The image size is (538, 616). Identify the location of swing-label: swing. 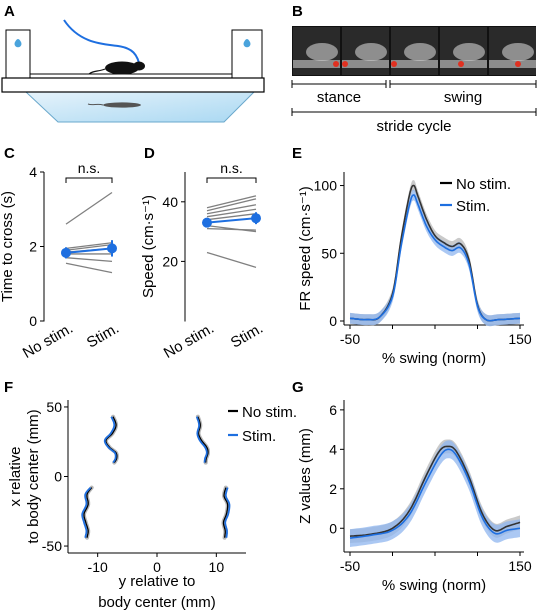
(463, 97).